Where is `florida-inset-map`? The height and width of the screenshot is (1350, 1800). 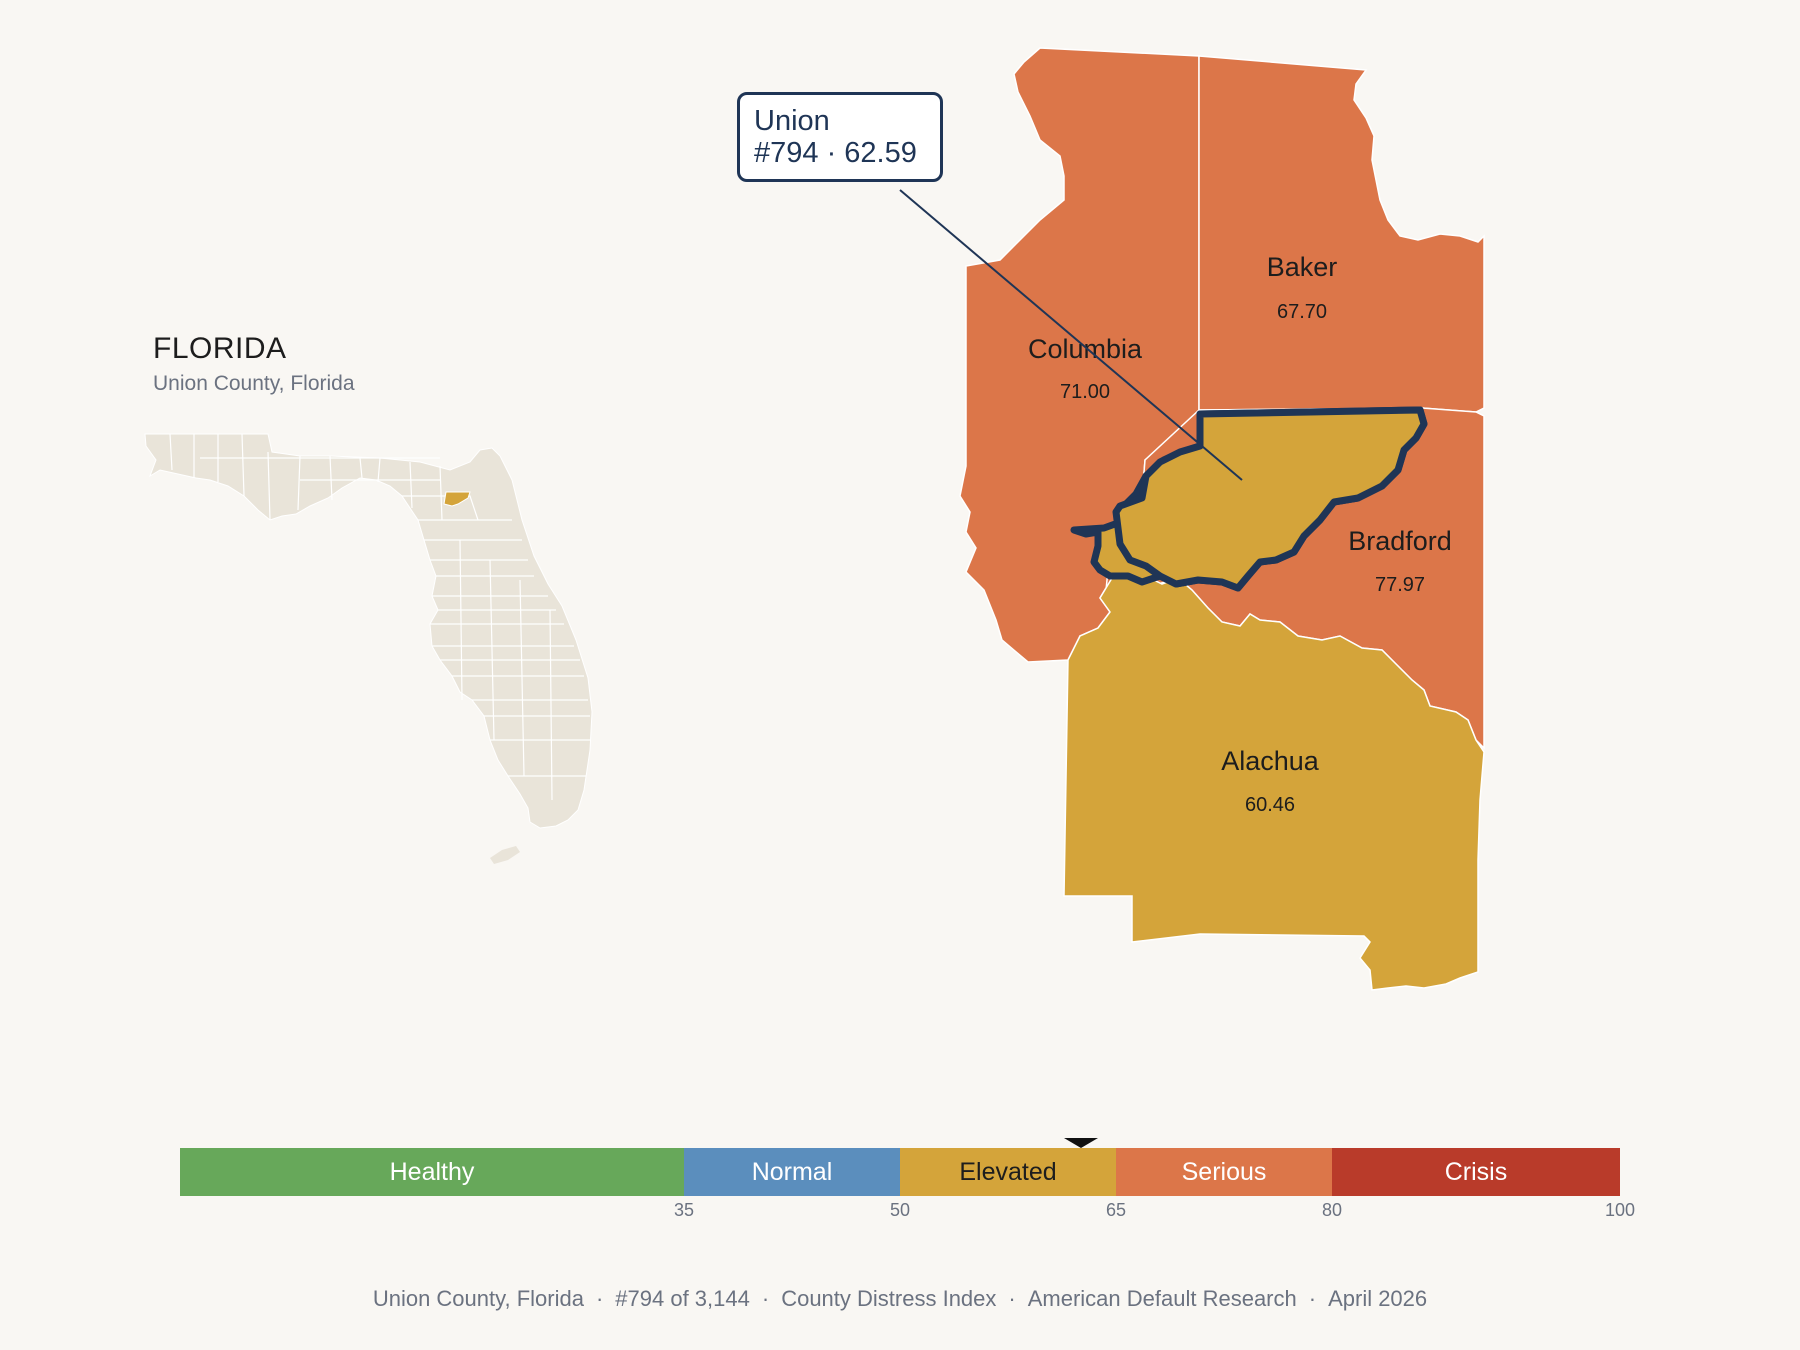
florida-inset-map is located at coordinates (368, 648).